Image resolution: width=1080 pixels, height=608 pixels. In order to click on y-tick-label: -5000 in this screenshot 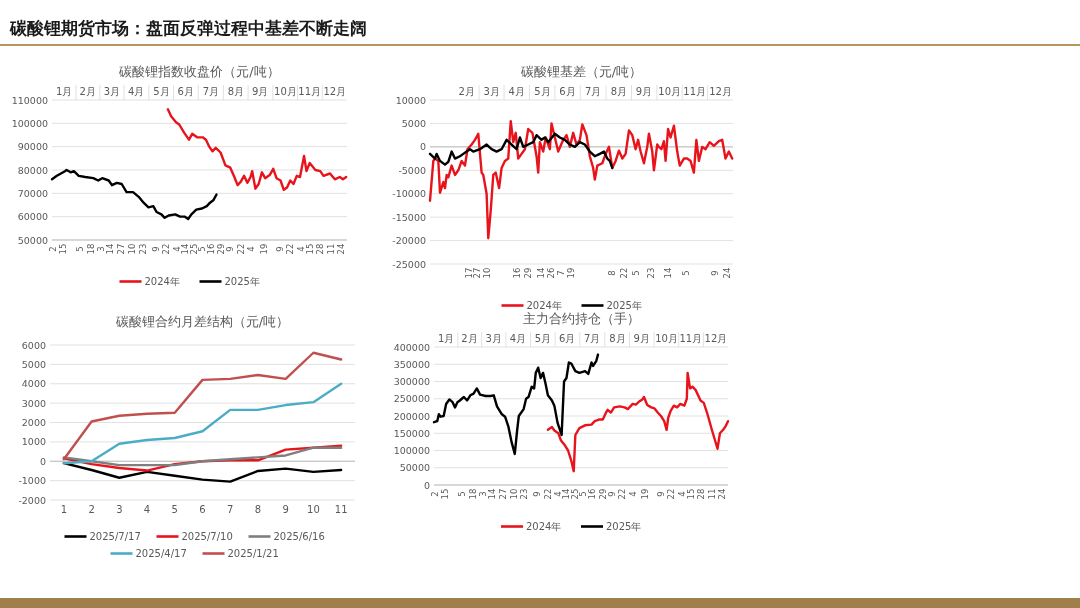, I will do `click(412, 170)`.